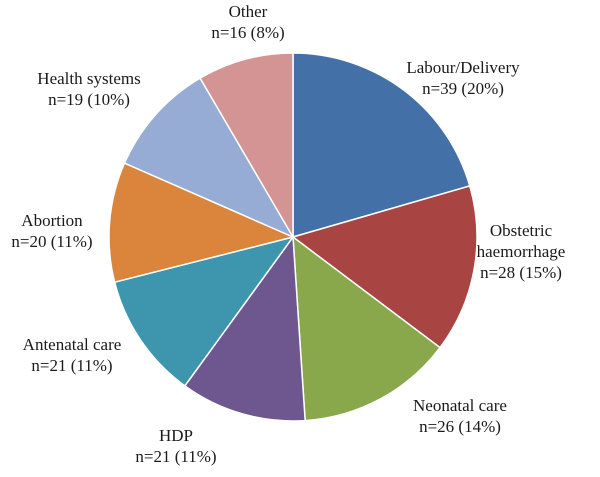  What do you see at coordinates (247, 32) in the screenshot?
I see `slice-count-label: n=16 (8%)` at bounding box center [247, 32].